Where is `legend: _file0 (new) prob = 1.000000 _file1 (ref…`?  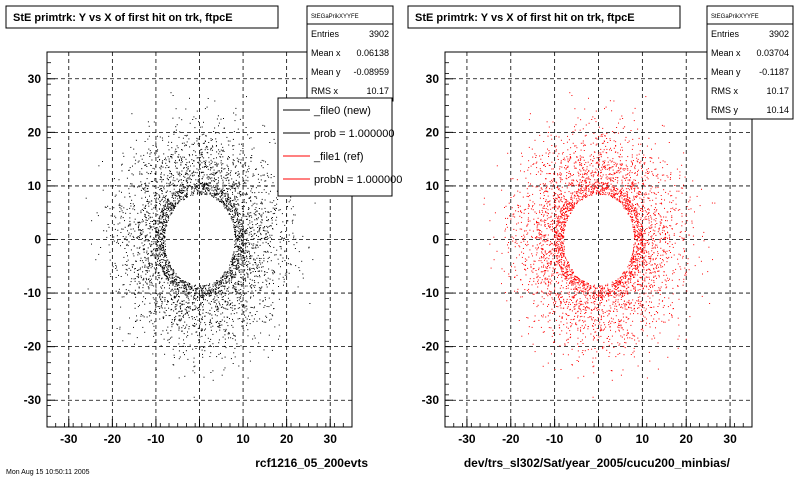 legend: _file0 (new) prob = 1.000000 _file1 (ref… is located at coordinates (339, 147).